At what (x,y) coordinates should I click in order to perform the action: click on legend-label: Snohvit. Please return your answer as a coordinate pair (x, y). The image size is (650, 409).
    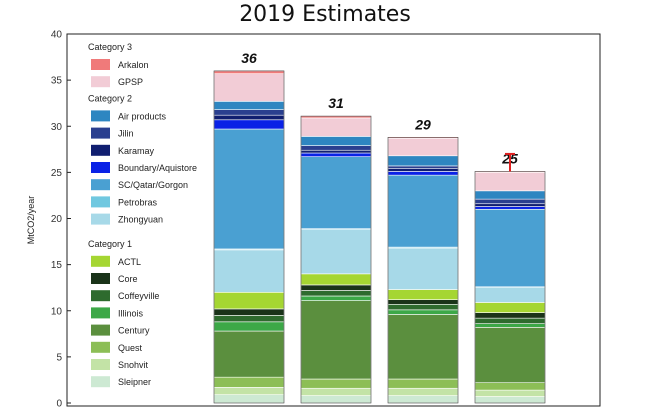
    Looking at the image, I should click on (133, 365).